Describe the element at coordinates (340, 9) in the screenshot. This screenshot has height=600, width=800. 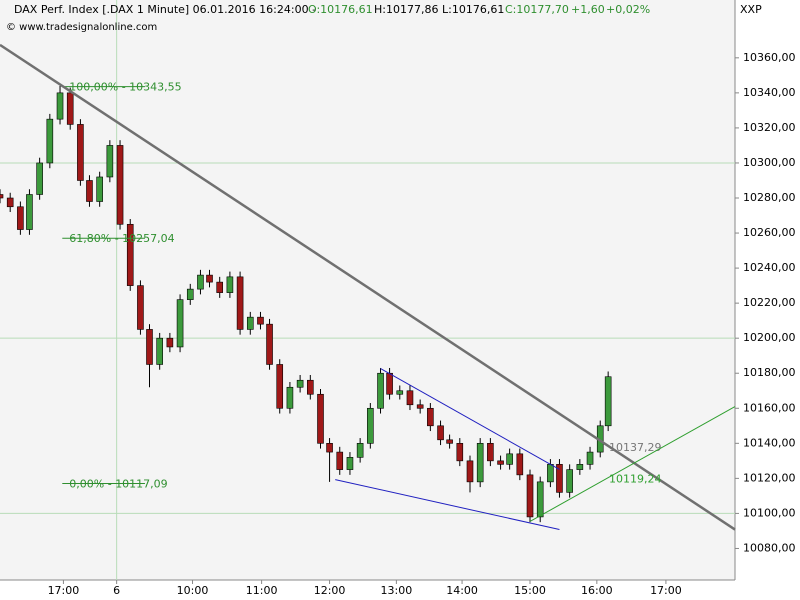
I see `header-open: O:10176,61` at that location.